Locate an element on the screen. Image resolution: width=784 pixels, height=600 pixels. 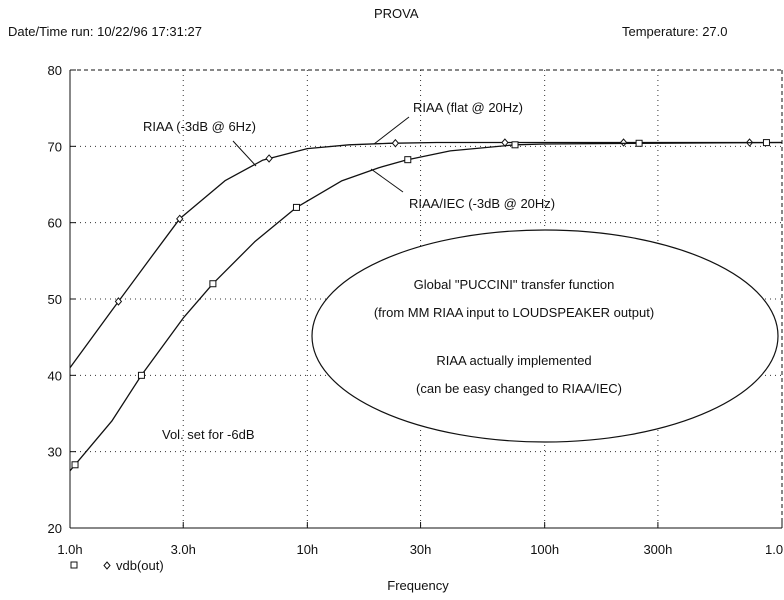
x-axis-title: Frequency is located at coordinates (418, 585).